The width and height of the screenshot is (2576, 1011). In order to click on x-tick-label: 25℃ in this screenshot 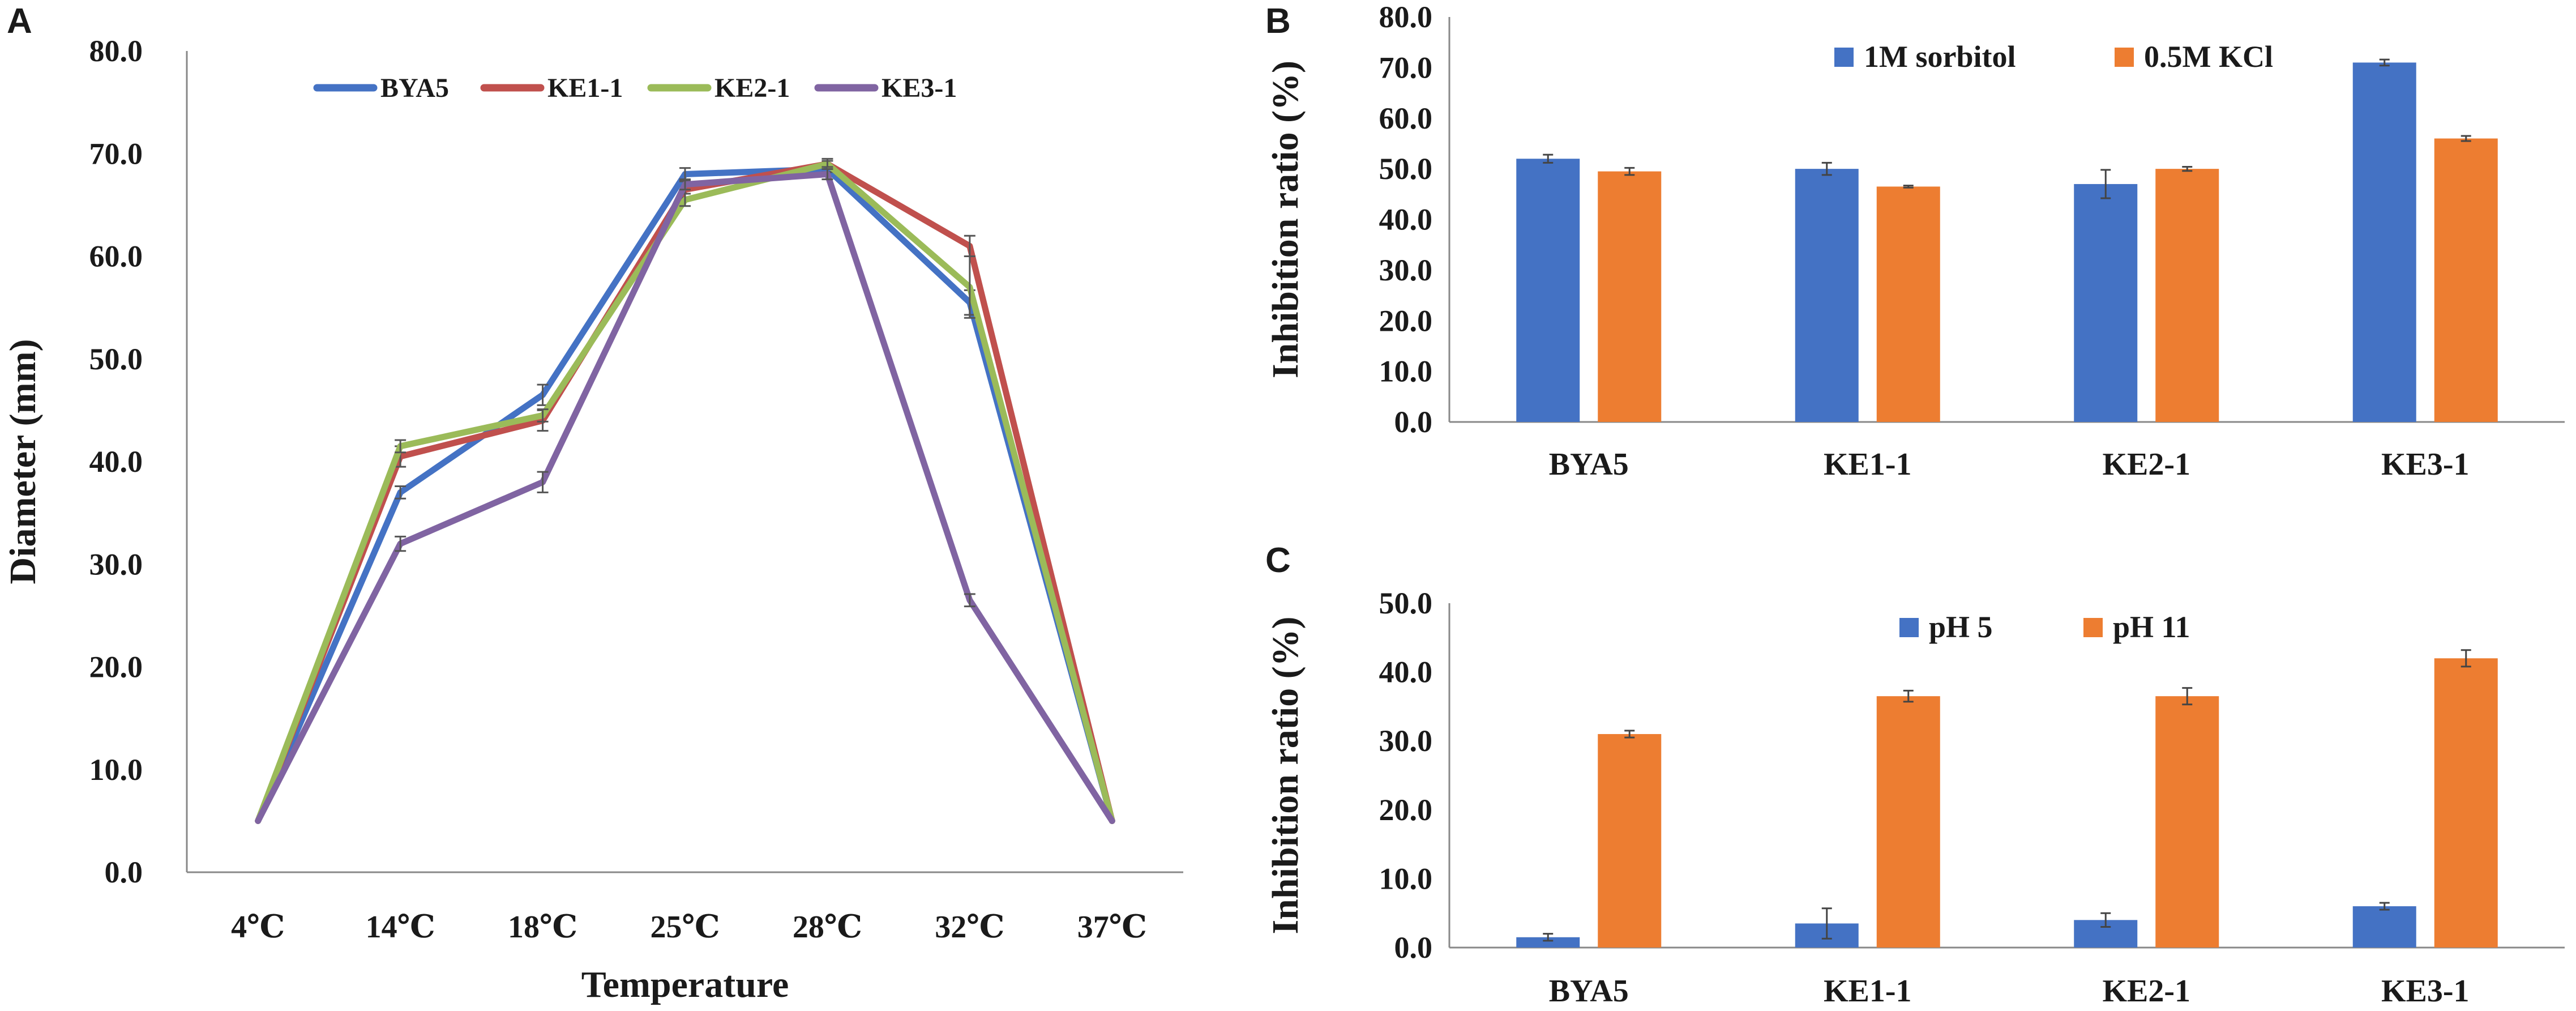, I will do `click(685, 927)`.